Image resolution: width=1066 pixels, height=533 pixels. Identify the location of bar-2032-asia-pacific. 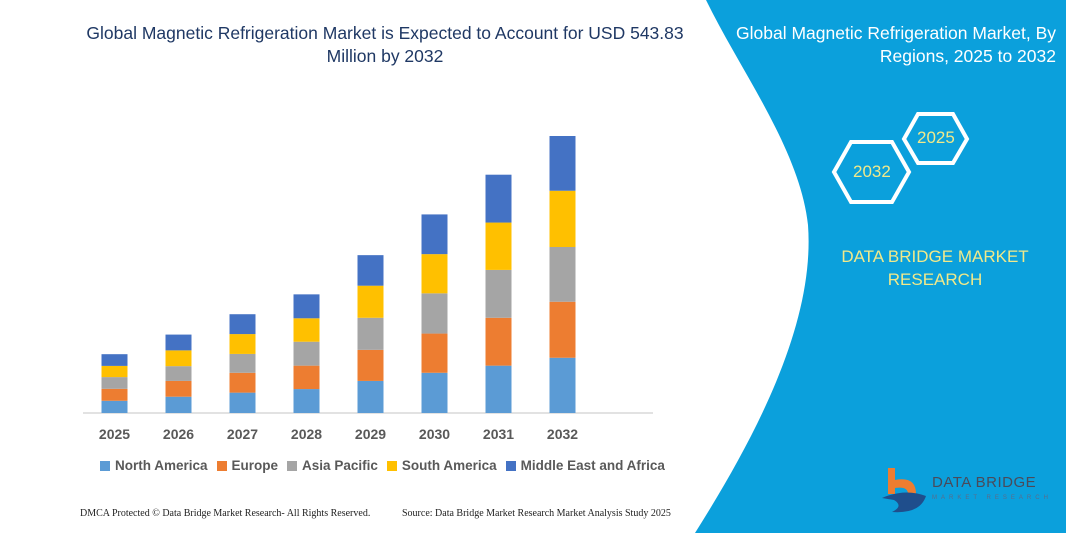
(562, 274).